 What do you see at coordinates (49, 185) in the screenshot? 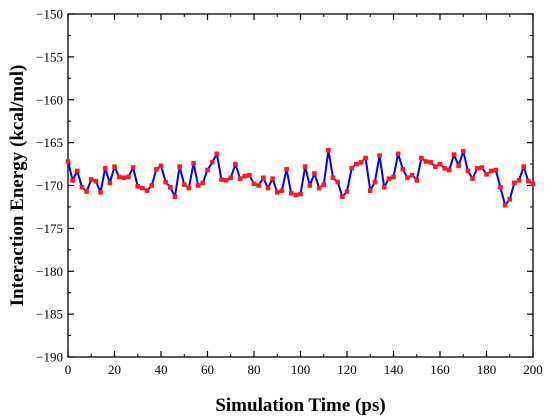
I see `y-tick-label: −170` at bounding box center [49, 185].